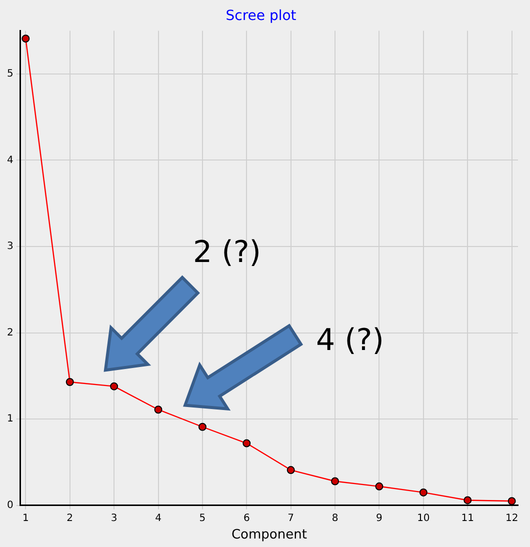 Image resolution: width=530 pixels, height=547 pixels. I want to click on y-tick-label: 2, so click(10, 332).